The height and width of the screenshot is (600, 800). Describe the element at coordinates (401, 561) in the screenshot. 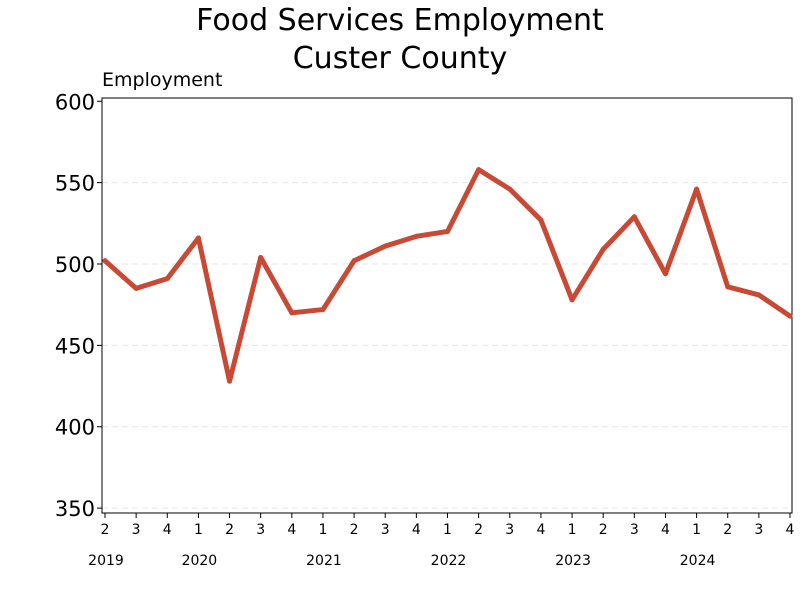

I see `year-labels: 2019 2020 2021 2022 2023 2024` at that location.